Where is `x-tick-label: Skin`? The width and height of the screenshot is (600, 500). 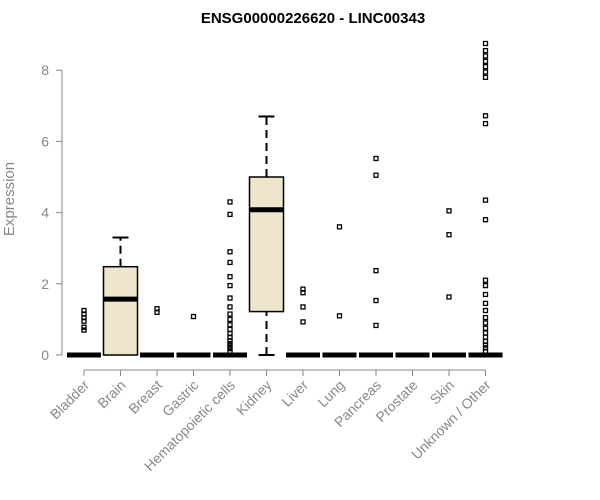 x-tick-label: Skin is located at coordinates (442, 392).